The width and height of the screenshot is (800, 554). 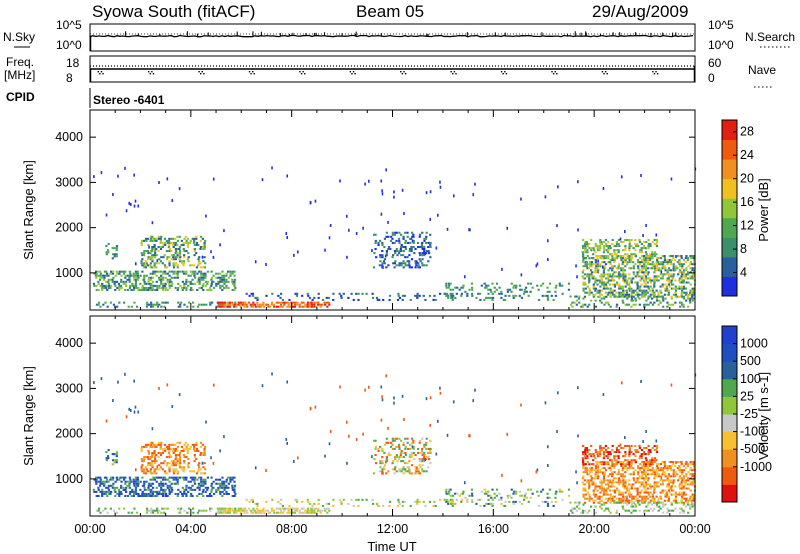 I want to click on colorbar-swatch, so click(x=729, y=440).